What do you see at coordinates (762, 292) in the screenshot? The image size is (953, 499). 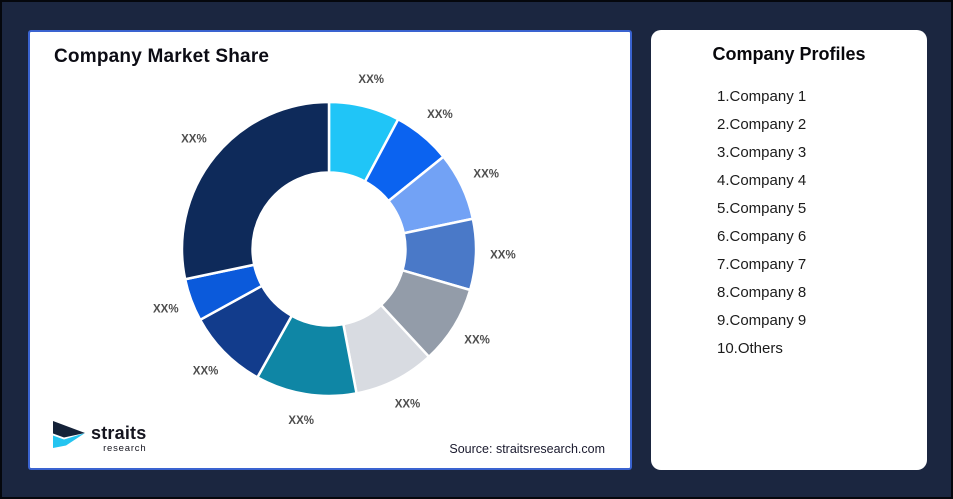 I see `profile-item: 8.Company 8` at bounding box center [762, 292].